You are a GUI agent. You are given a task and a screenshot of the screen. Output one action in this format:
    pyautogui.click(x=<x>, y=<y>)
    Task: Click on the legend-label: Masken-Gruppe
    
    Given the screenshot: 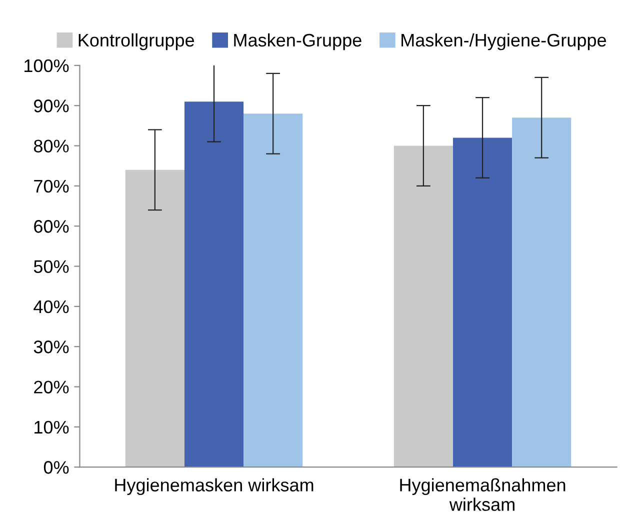 What is the action you would take?
    pyautogui.click(x=298, y=41)
    